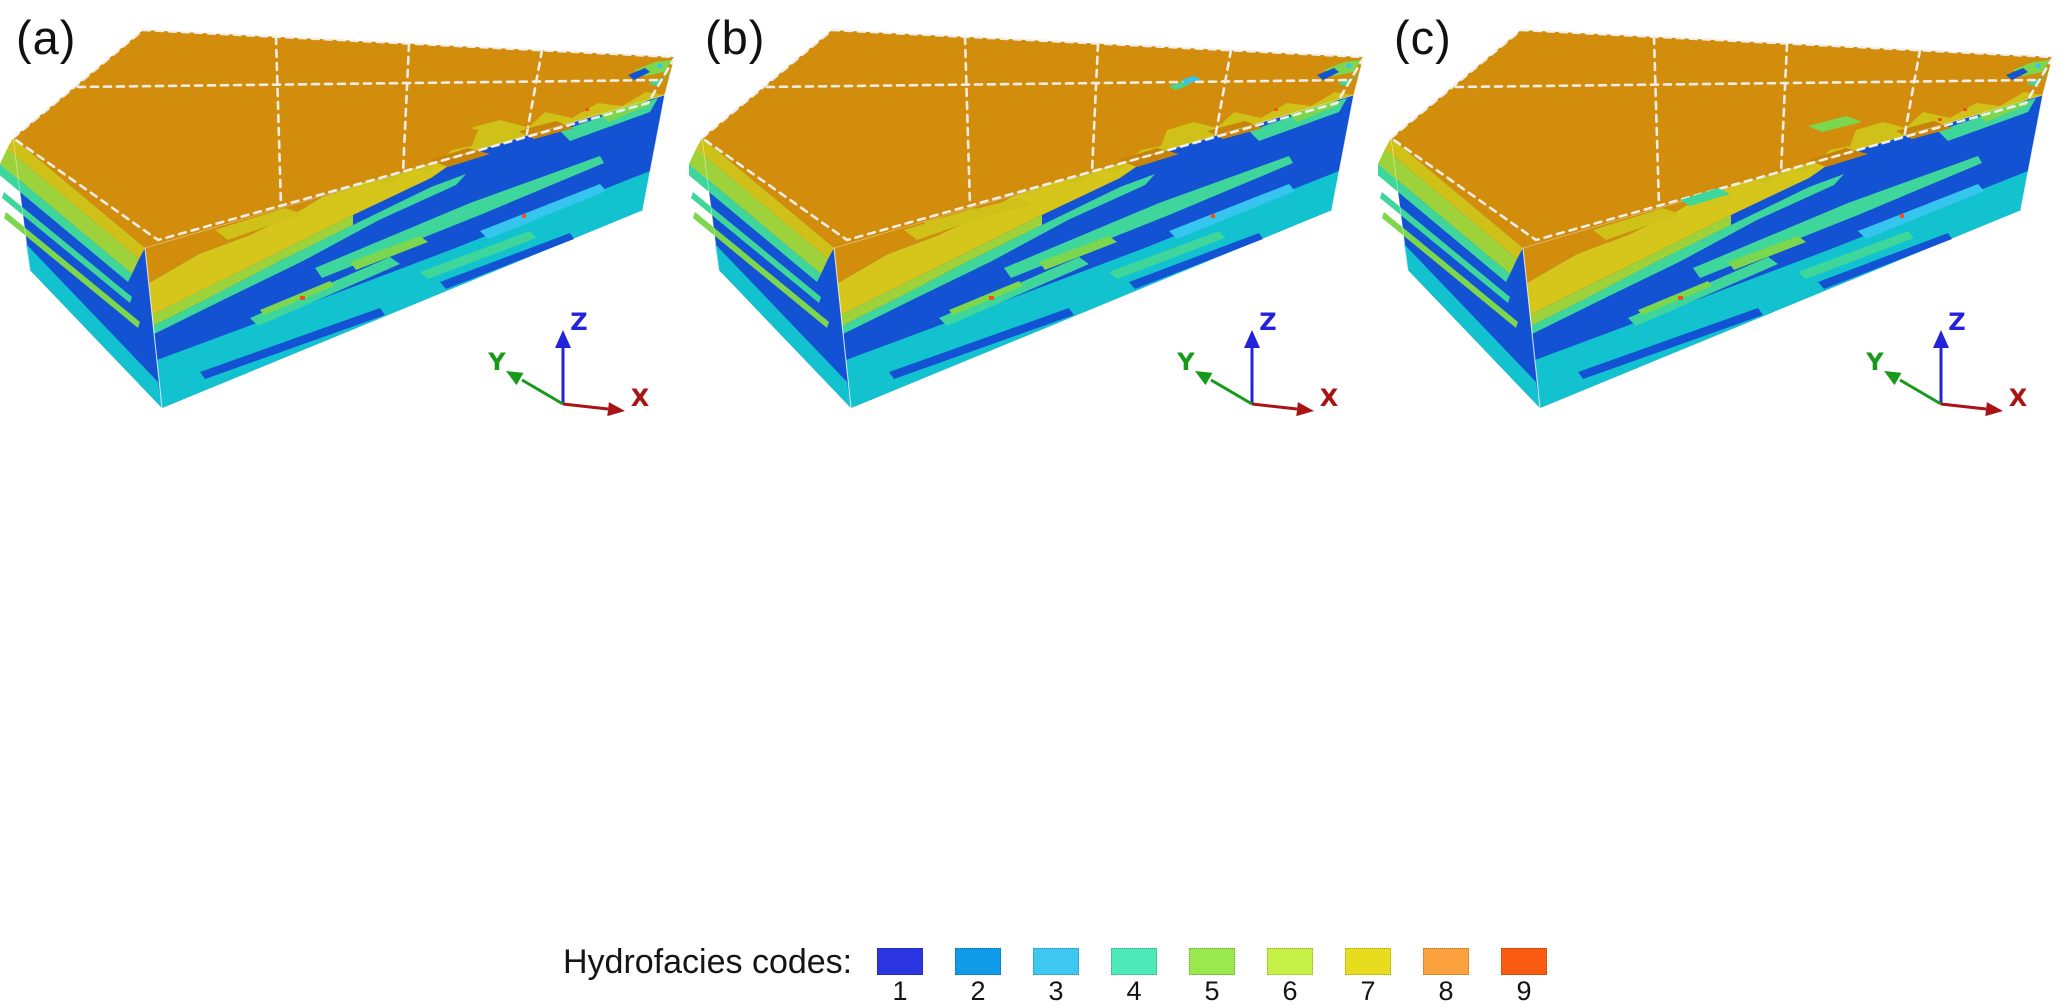 The image size is (2067, 1007). What do you see at coordinates (46, 37) in the screenshot?
I see `panel-label-a: (a)` at bounding box center [46, 37].